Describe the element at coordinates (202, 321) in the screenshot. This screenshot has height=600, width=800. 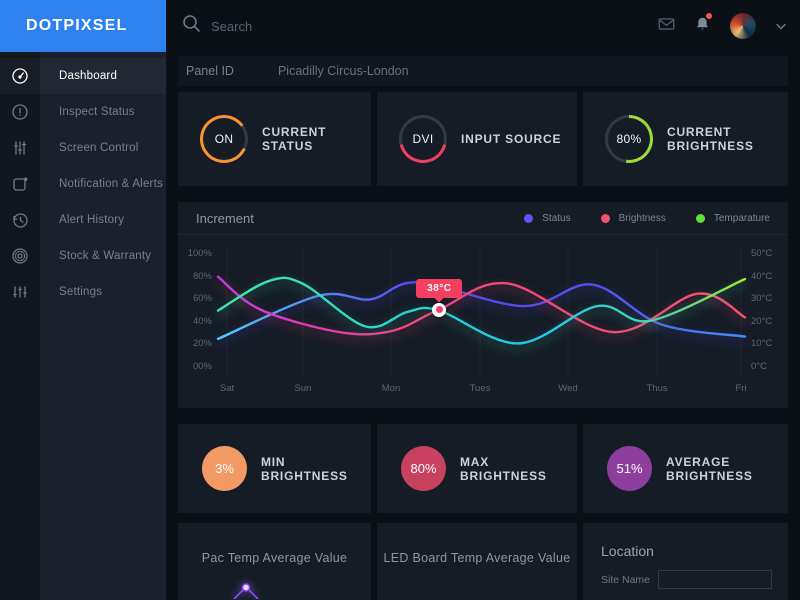
I see `y-axis-left-label: 40%` at that location.